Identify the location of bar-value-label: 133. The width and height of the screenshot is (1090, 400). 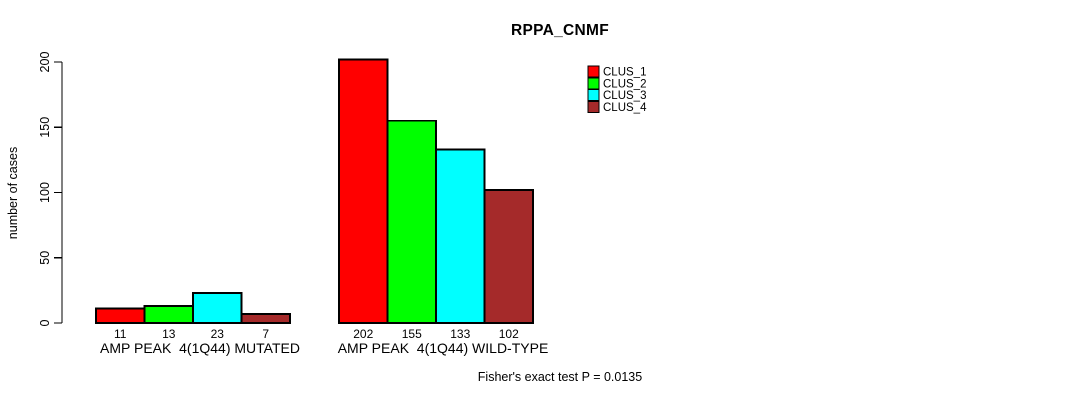
(460, 334).